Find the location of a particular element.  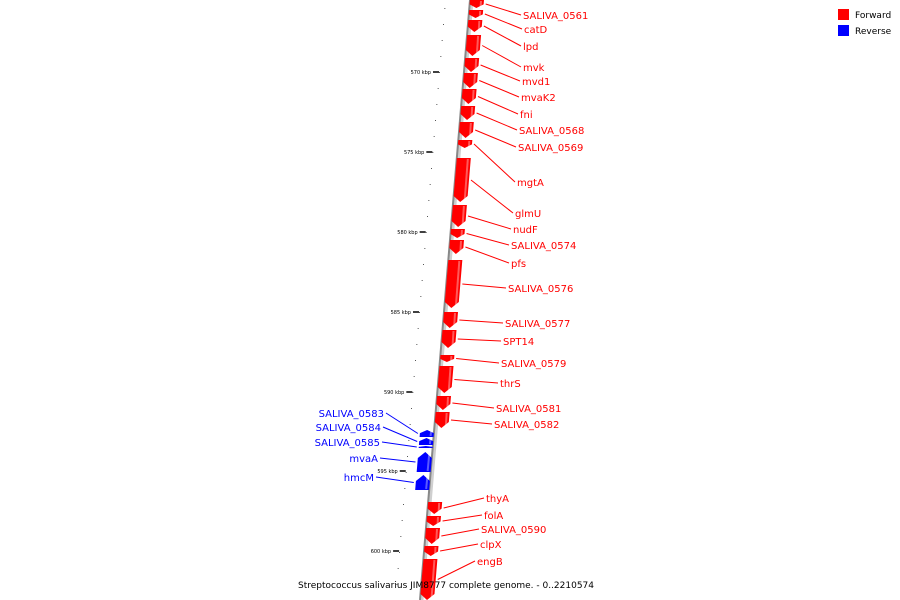

gene-label-forward: nudF is located at coordinates (525, 230).